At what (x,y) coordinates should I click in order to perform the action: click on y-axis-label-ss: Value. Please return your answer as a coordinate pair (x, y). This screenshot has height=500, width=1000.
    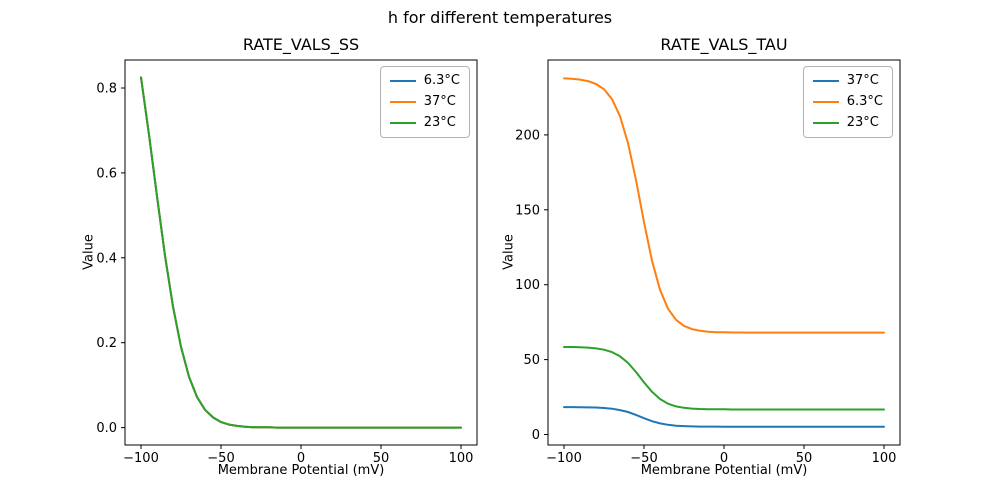
    Looking at the image, I should click on (89, 252).